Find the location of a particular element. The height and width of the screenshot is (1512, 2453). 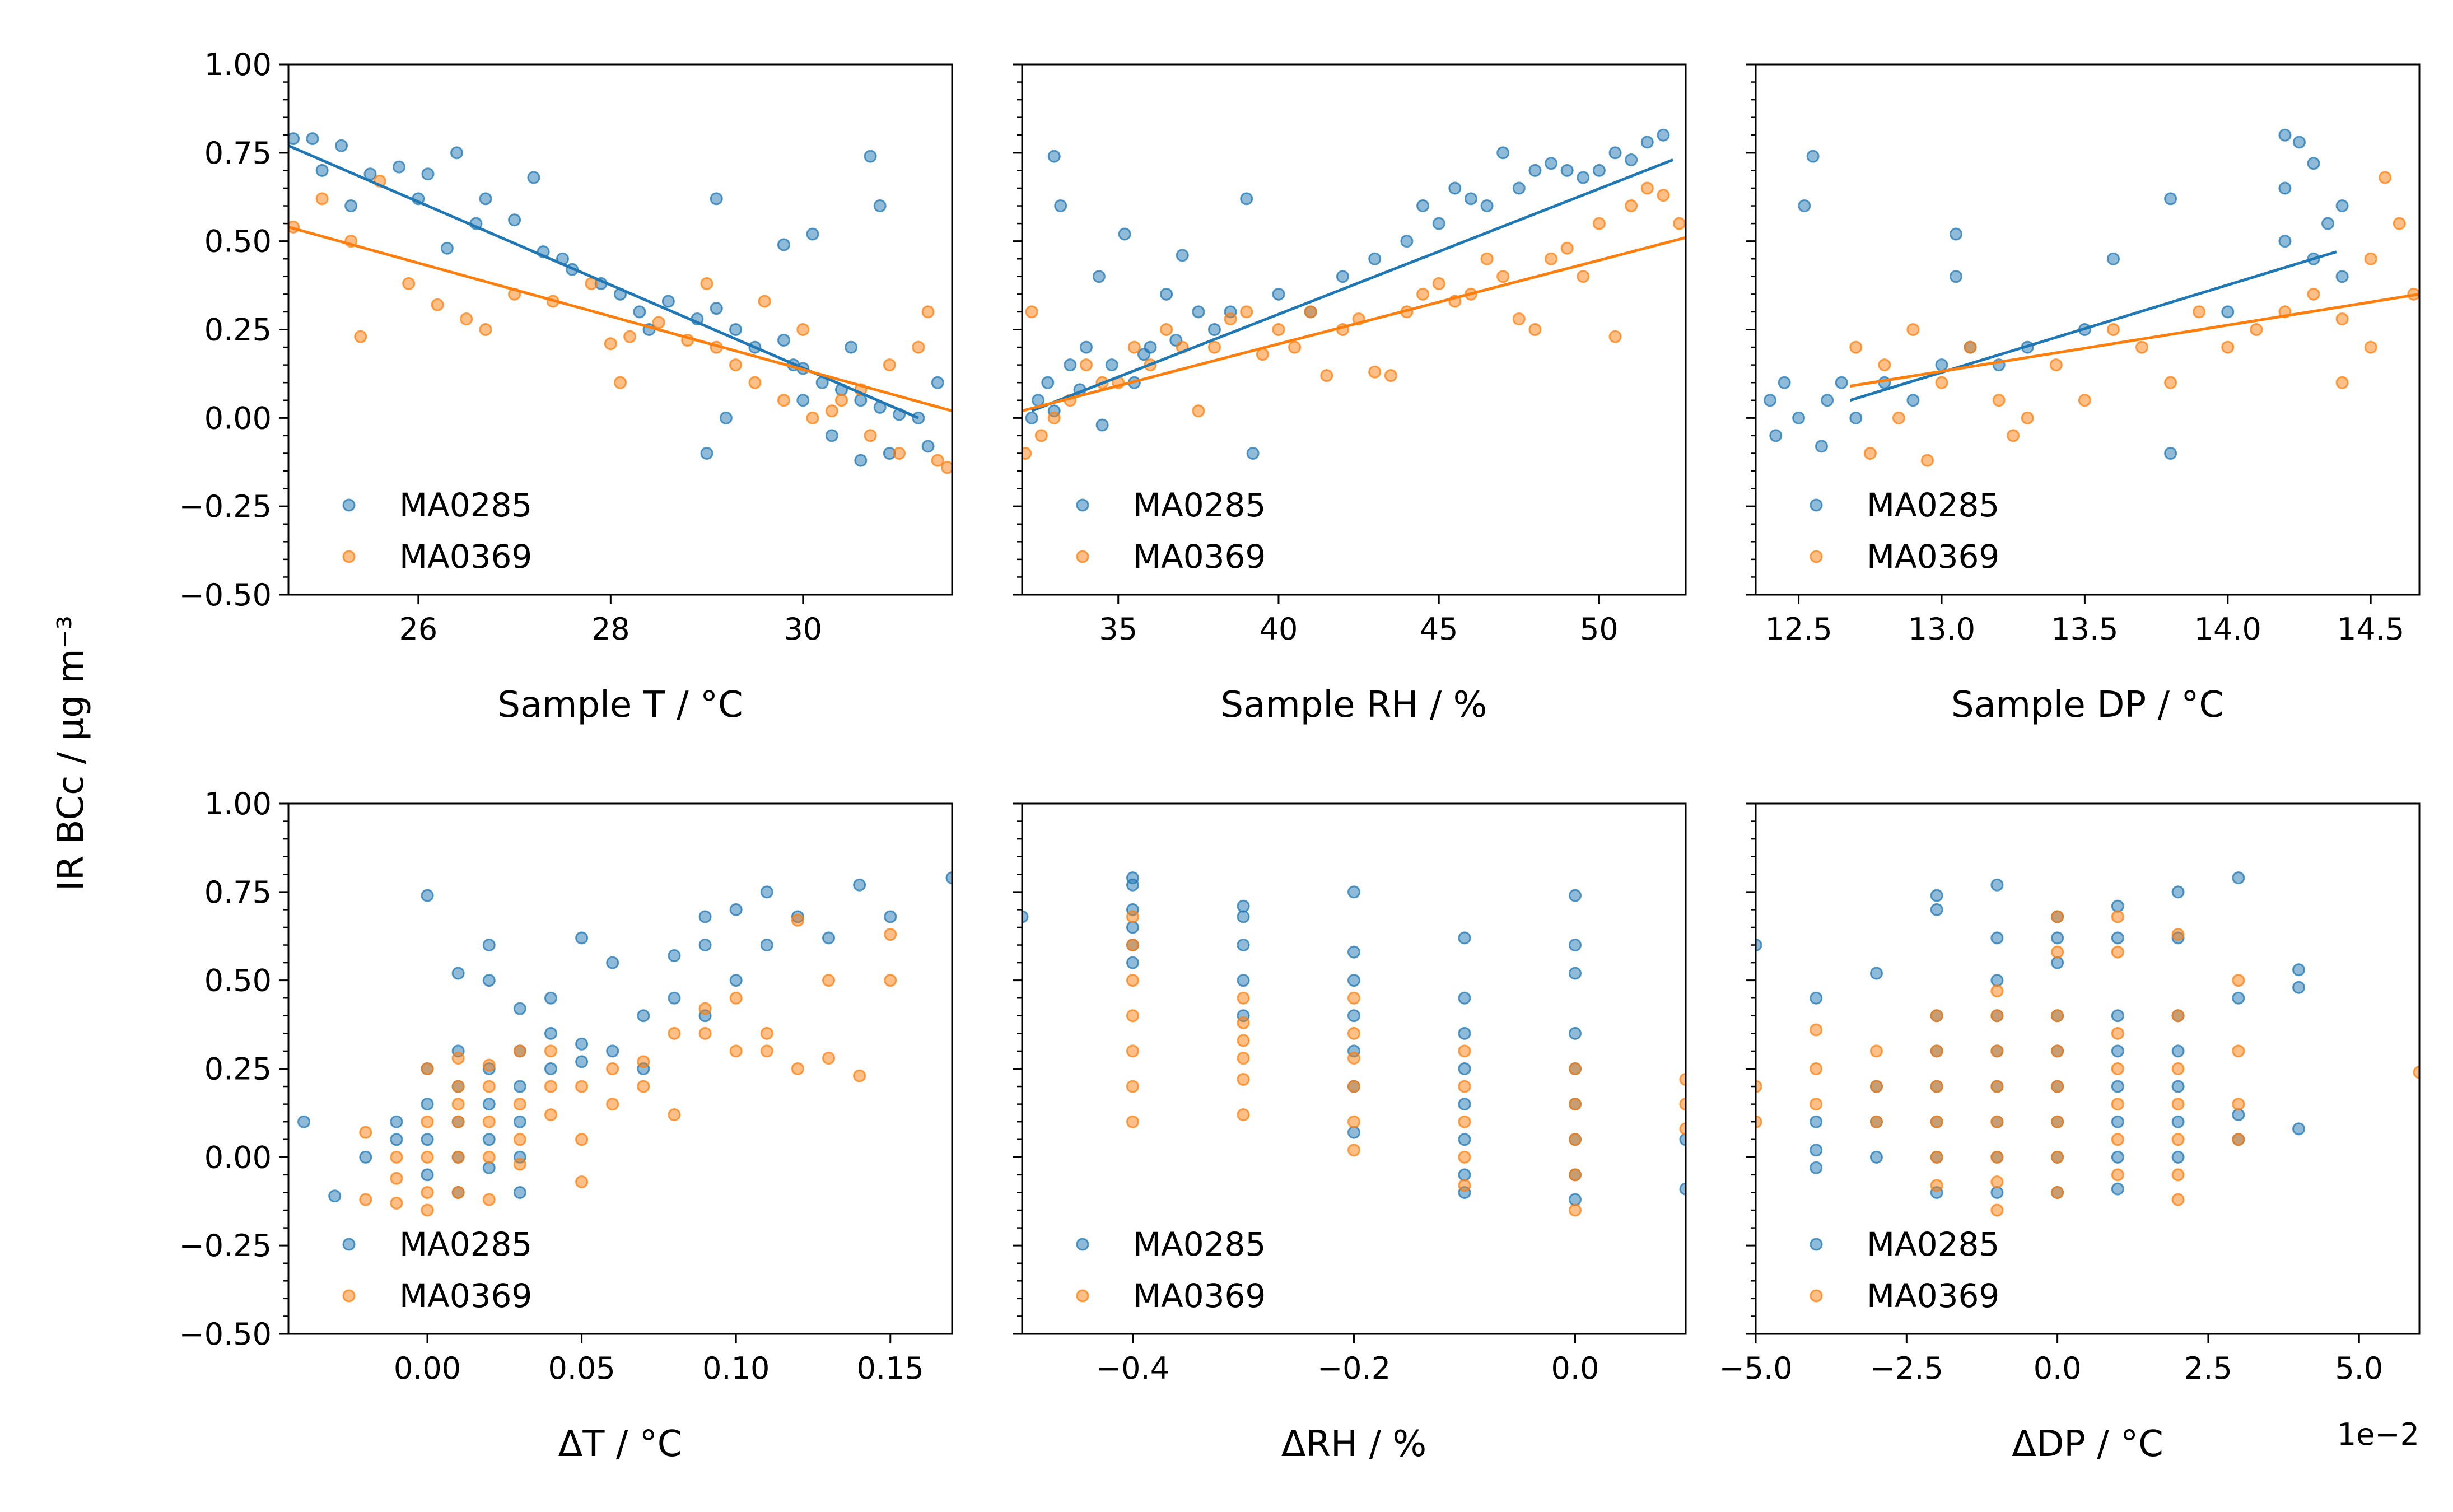

y-tick-label: 0.00 is located at coordinates (238, 1158).